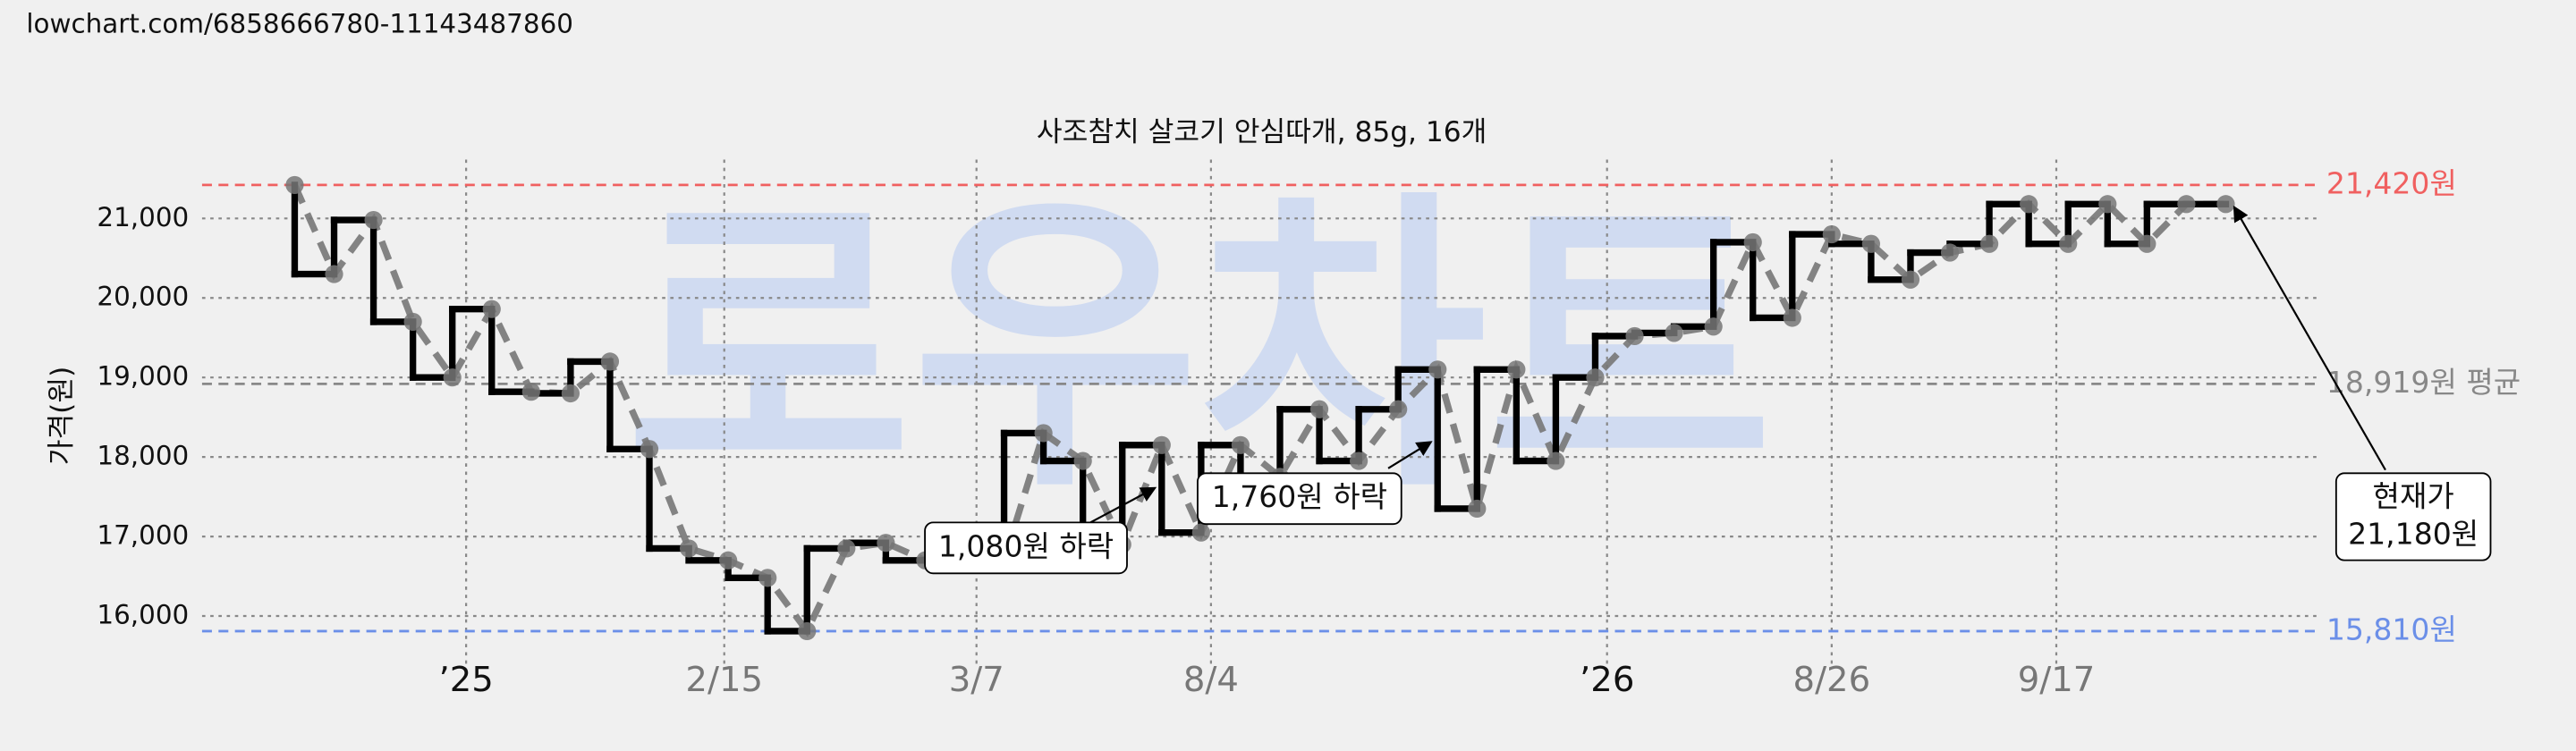 This screenshot has width=2576, height=751. I want to click on chart-title: 사조참치 살코기 안심따개, 85g, 16개, so click(1262, 132).